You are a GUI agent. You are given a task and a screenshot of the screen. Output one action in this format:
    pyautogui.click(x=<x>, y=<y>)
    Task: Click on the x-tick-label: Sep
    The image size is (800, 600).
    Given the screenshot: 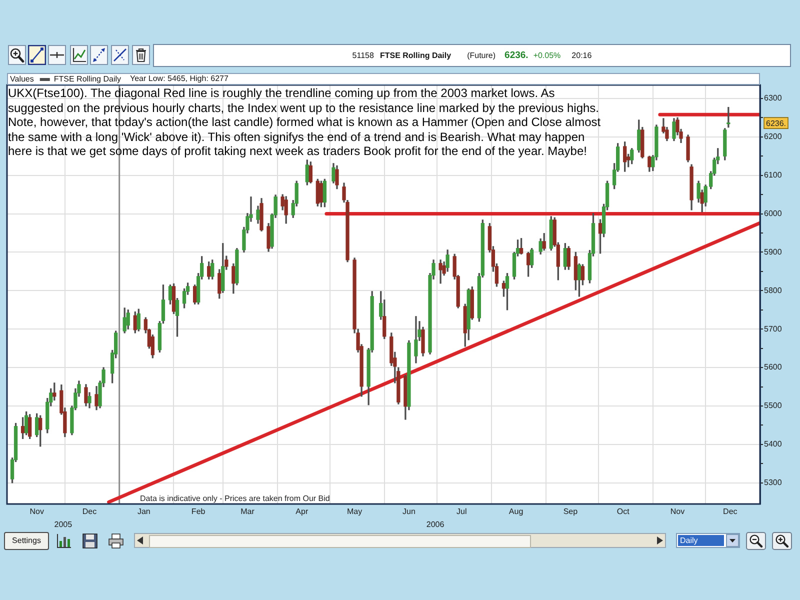 What is the action you would take?
    pyautogui.click(x=570, y=511)
    